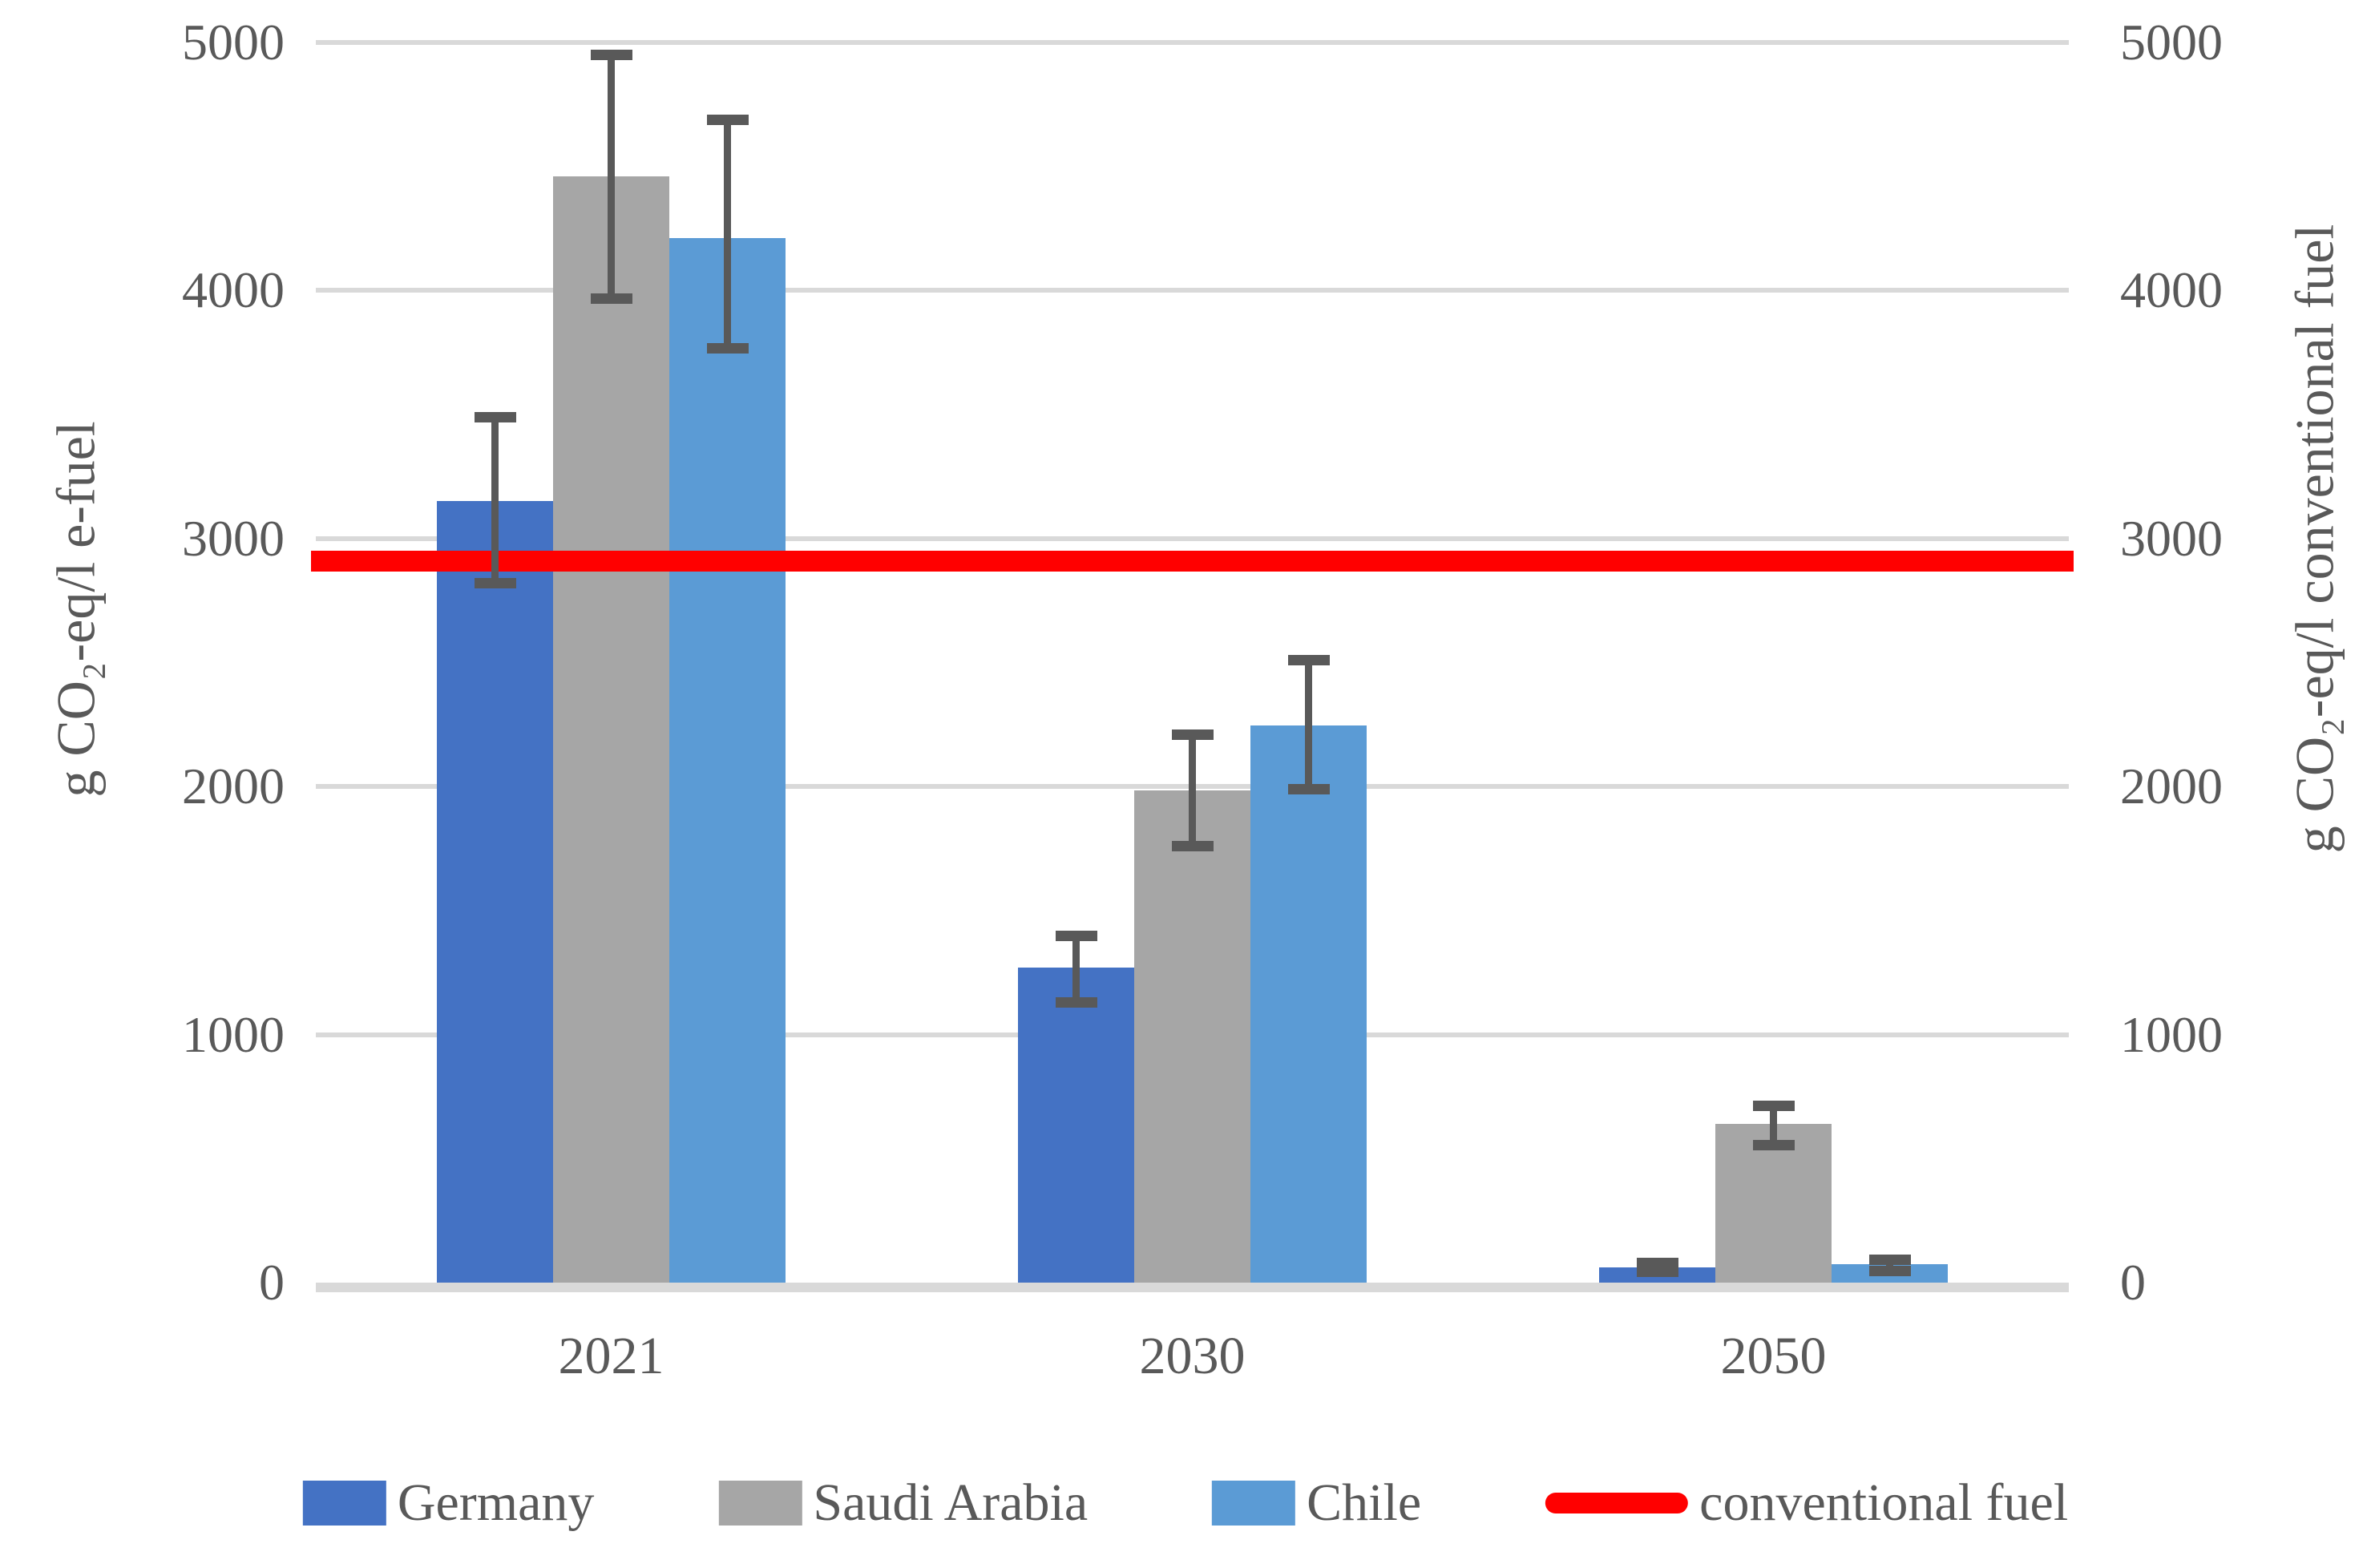 Image resolution: width=2371 pixels, height=1568 pixels. I want to click on bar-saudi-arabia-2021, so click(611, 729).